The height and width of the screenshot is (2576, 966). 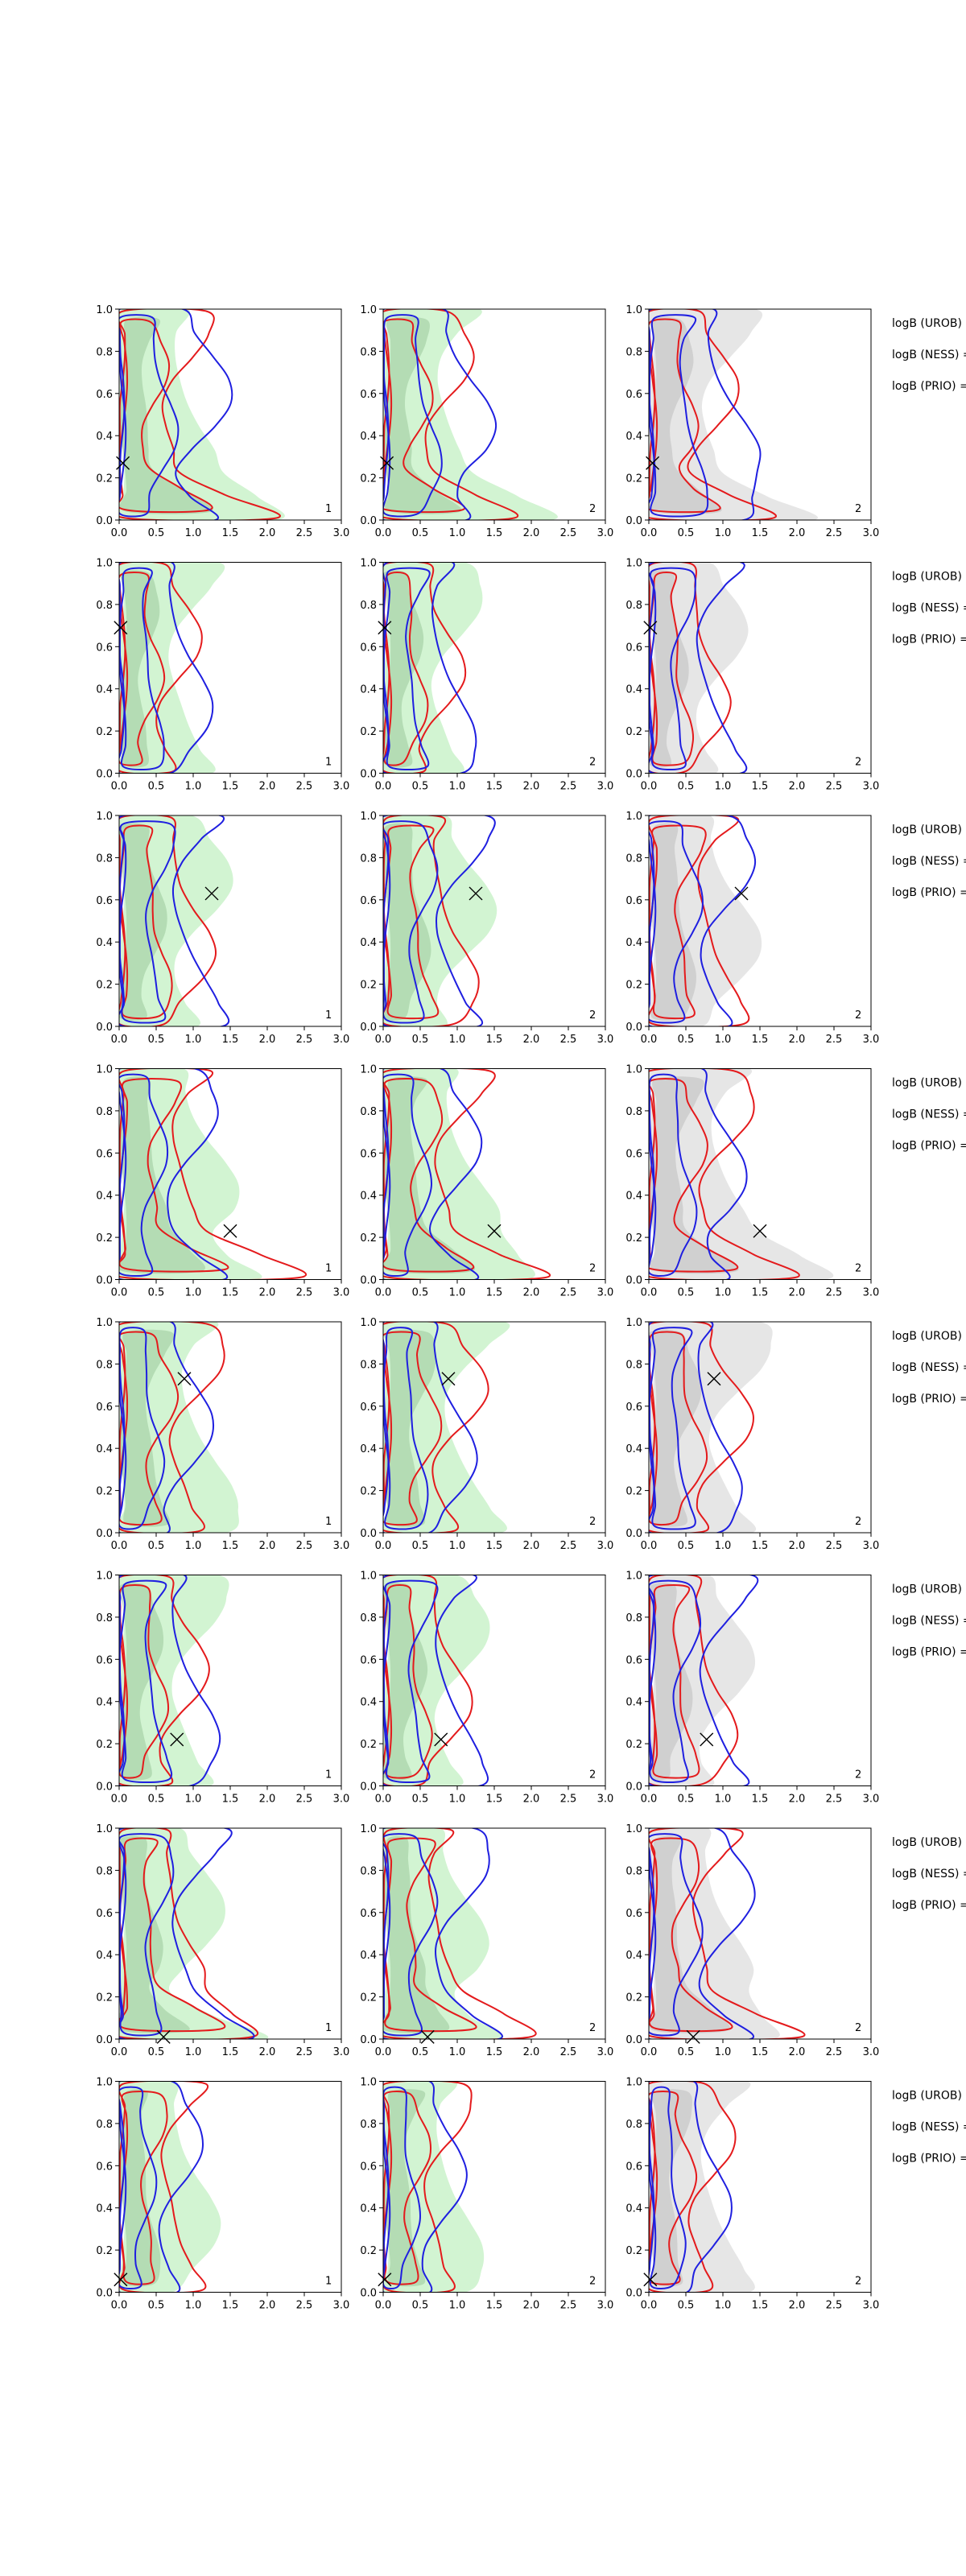 What do you see at coordinates (929, 1146) in the screenshot?
I see `logb-annotation: logB (PRIO) =` at bounding box center [929, 1146].